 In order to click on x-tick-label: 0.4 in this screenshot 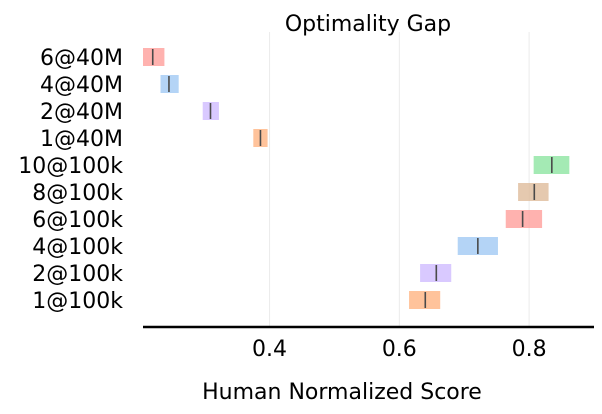, I will do `click(269, 349)`.